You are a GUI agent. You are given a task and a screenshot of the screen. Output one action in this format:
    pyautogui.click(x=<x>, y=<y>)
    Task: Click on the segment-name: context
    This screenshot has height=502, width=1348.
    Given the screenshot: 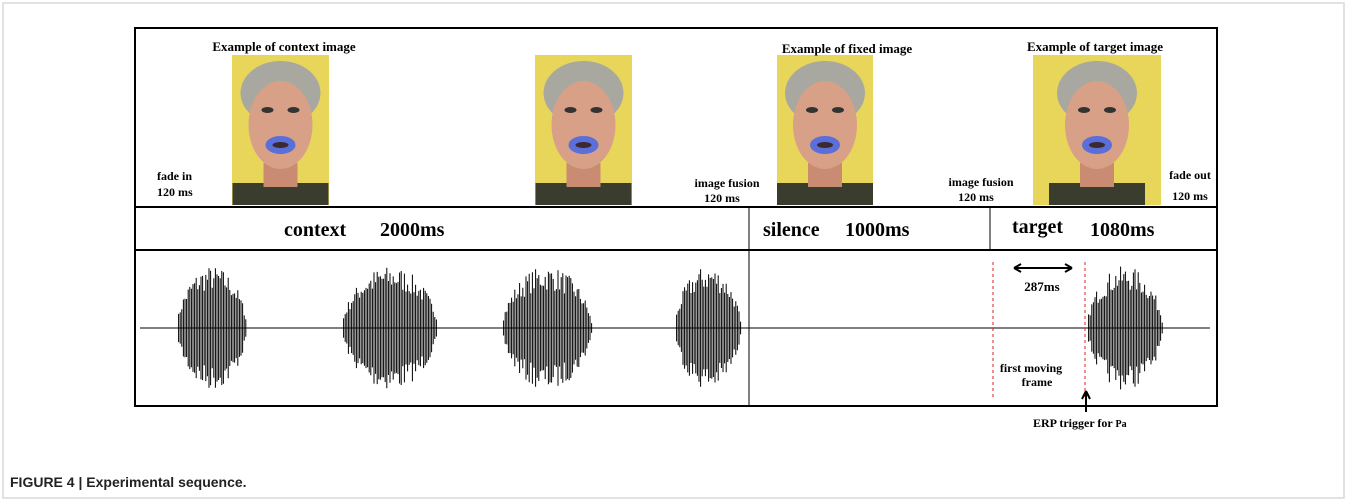 What is the action you would take?
    pyautogui.click(x=315, y=230)
    